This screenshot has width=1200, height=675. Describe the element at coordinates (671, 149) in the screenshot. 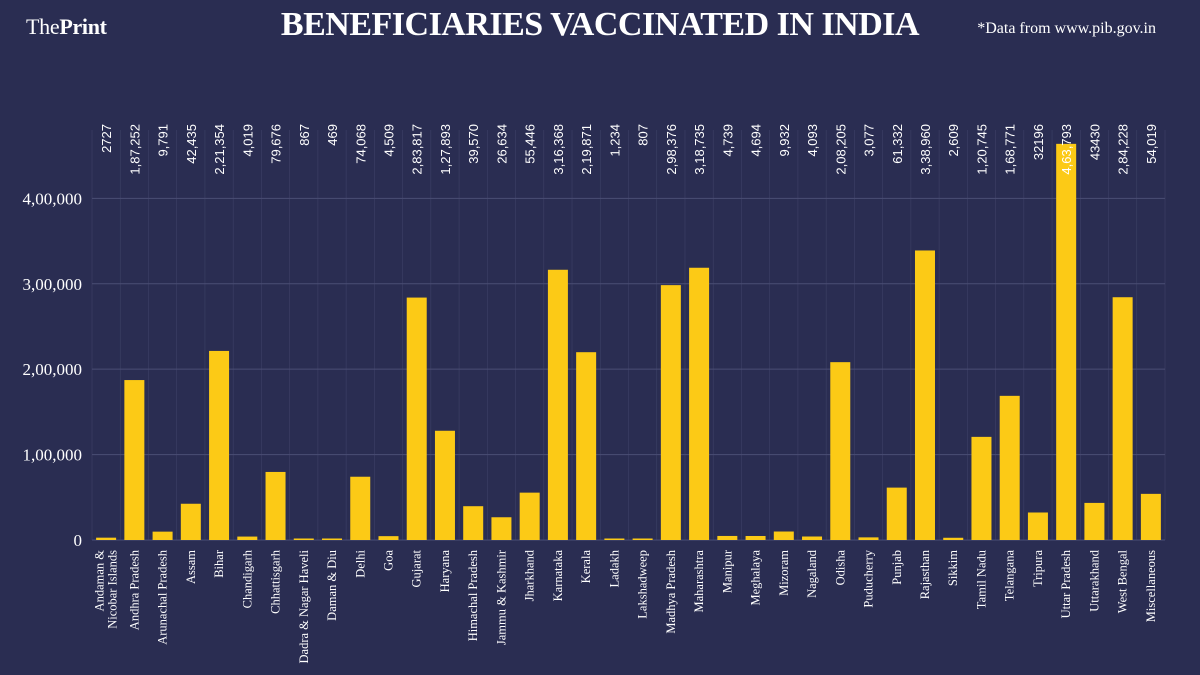

I see `value-label: 2,98,376` at that location.